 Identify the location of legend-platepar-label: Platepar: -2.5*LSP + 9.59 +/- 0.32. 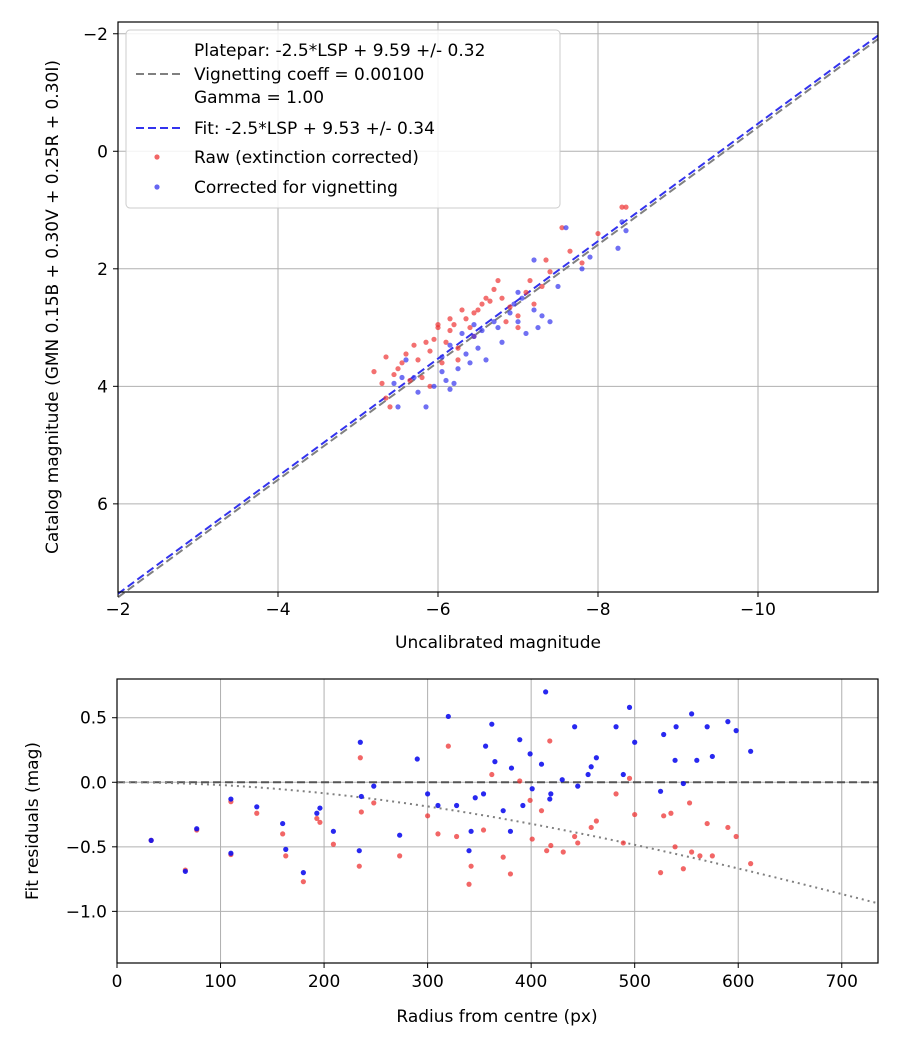
(339, 51).